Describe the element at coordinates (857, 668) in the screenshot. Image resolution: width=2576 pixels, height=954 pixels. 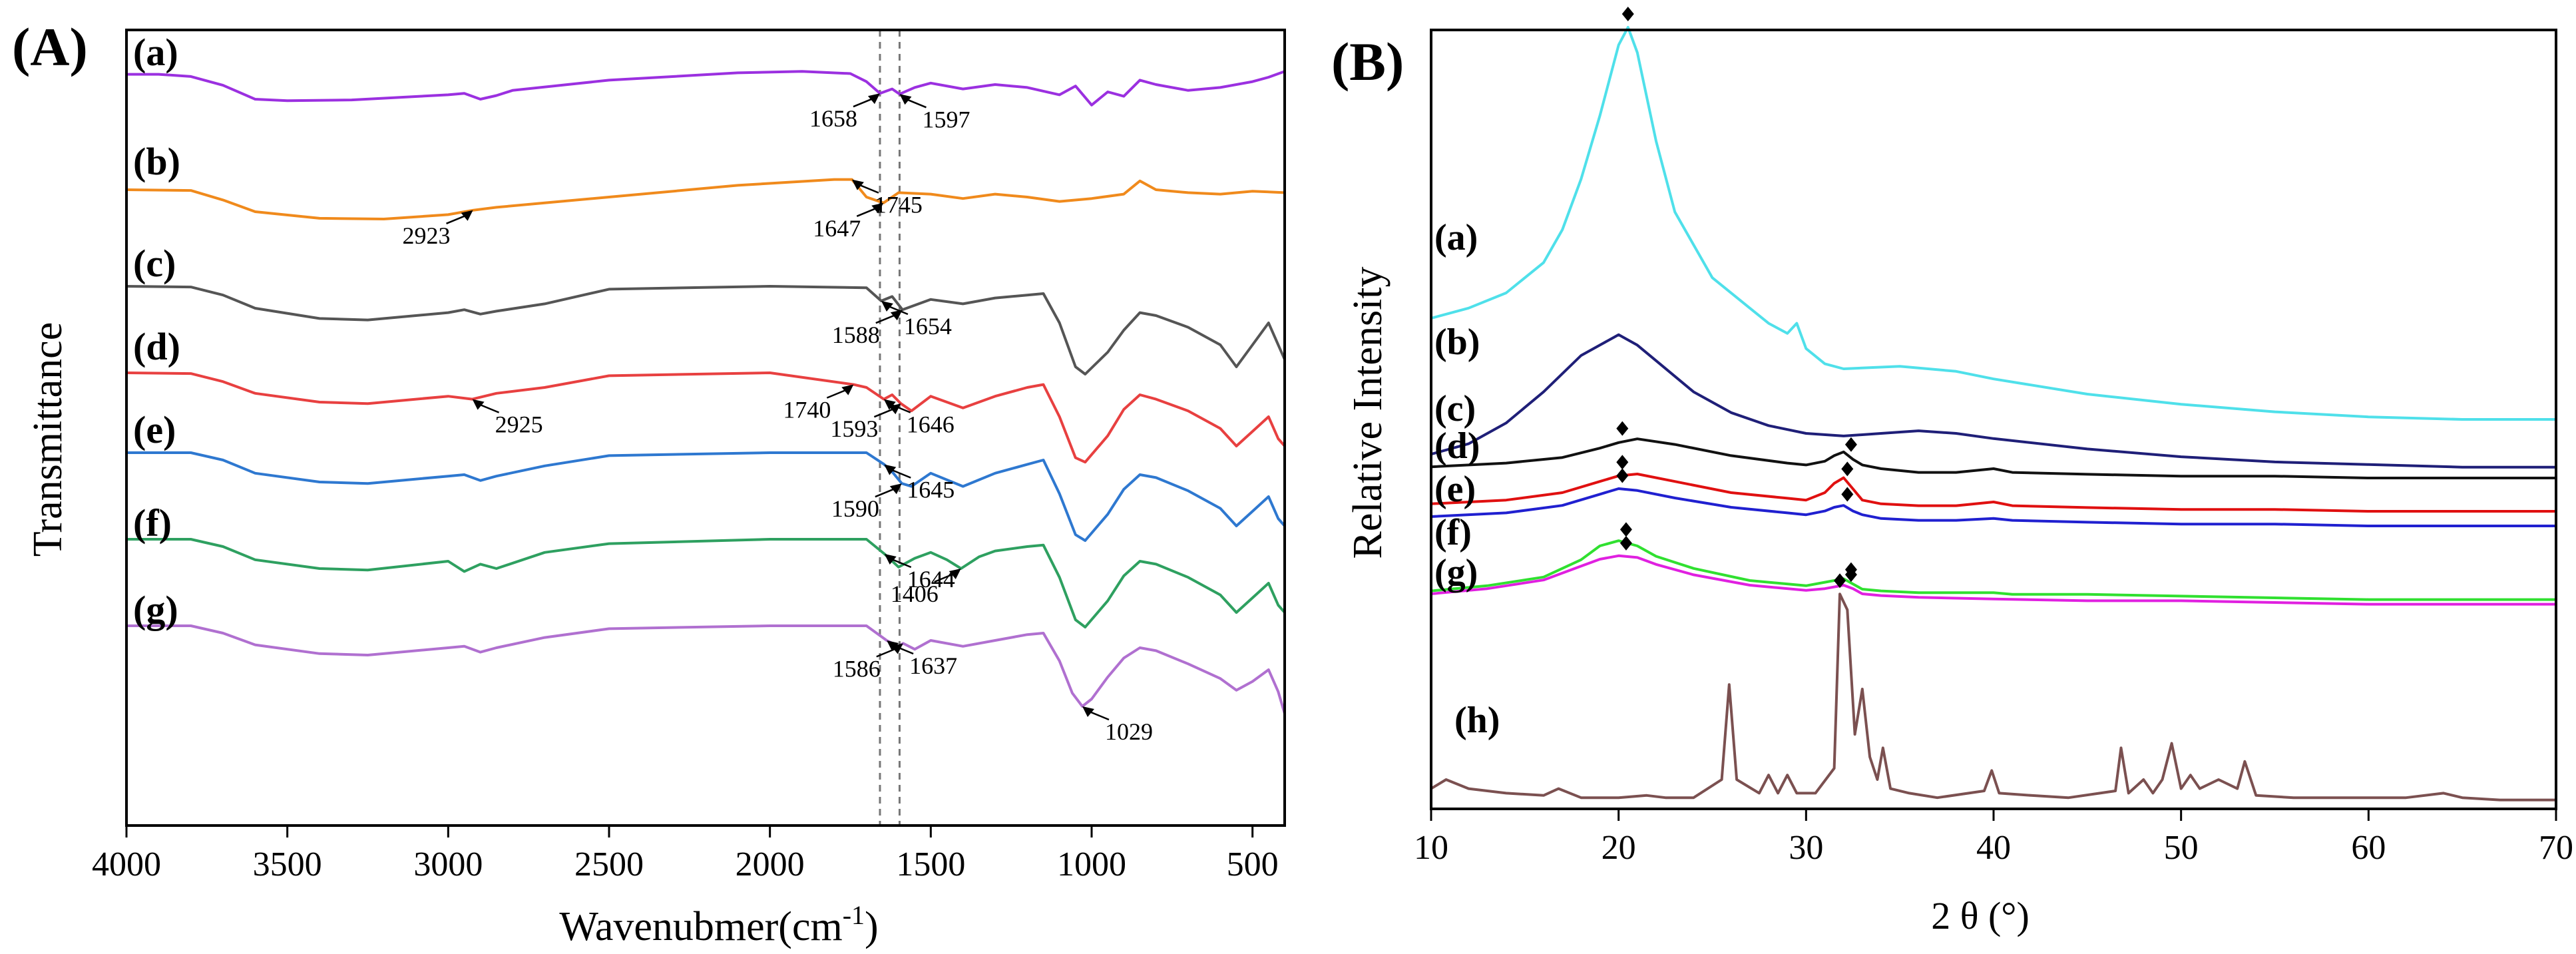
I see `peak-annotation: 1586` at that location.